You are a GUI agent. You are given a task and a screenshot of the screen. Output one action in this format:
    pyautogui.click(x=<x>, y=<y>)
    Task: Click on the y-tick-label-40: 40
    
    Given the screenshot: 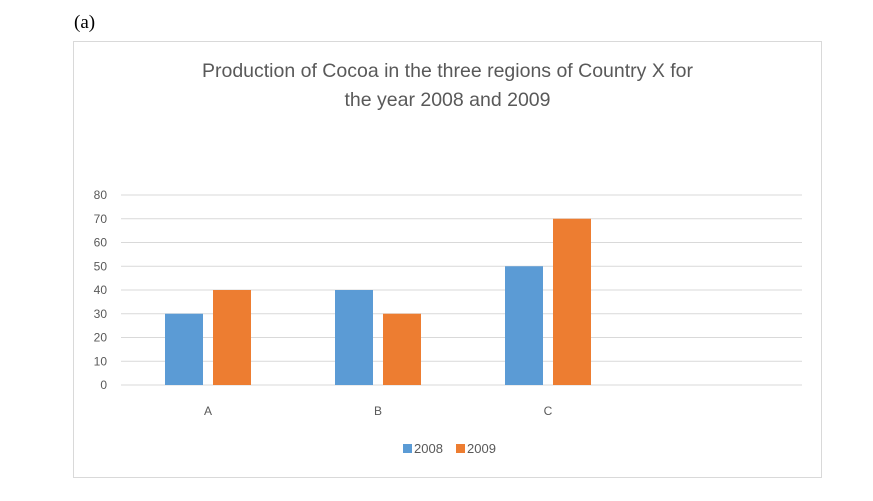 What is the action you would take?
    pyautogui.click(x=101, y=290)
    